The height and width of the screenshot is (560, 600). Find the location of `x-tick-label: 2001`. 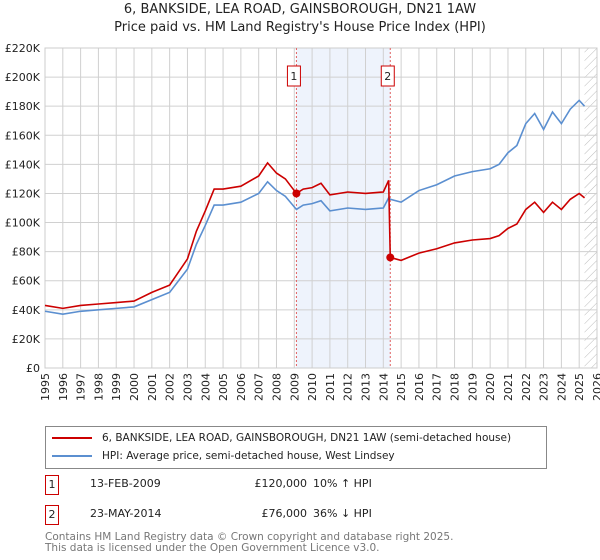

x-tick-label: 2001 is located at coordinates (152, 387).